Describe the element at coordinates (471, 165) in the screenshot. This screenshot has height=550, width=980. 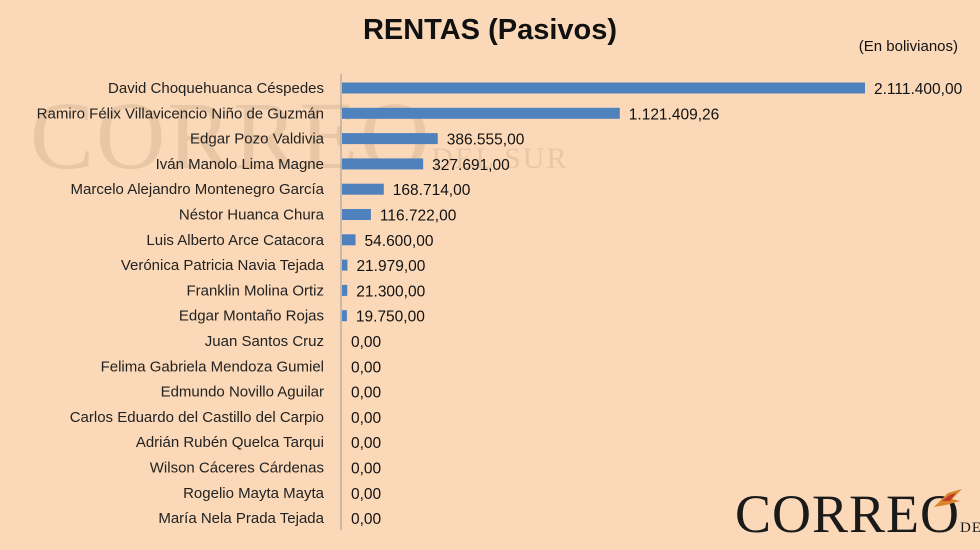
I see `data-label: 327.691,00` at that location.